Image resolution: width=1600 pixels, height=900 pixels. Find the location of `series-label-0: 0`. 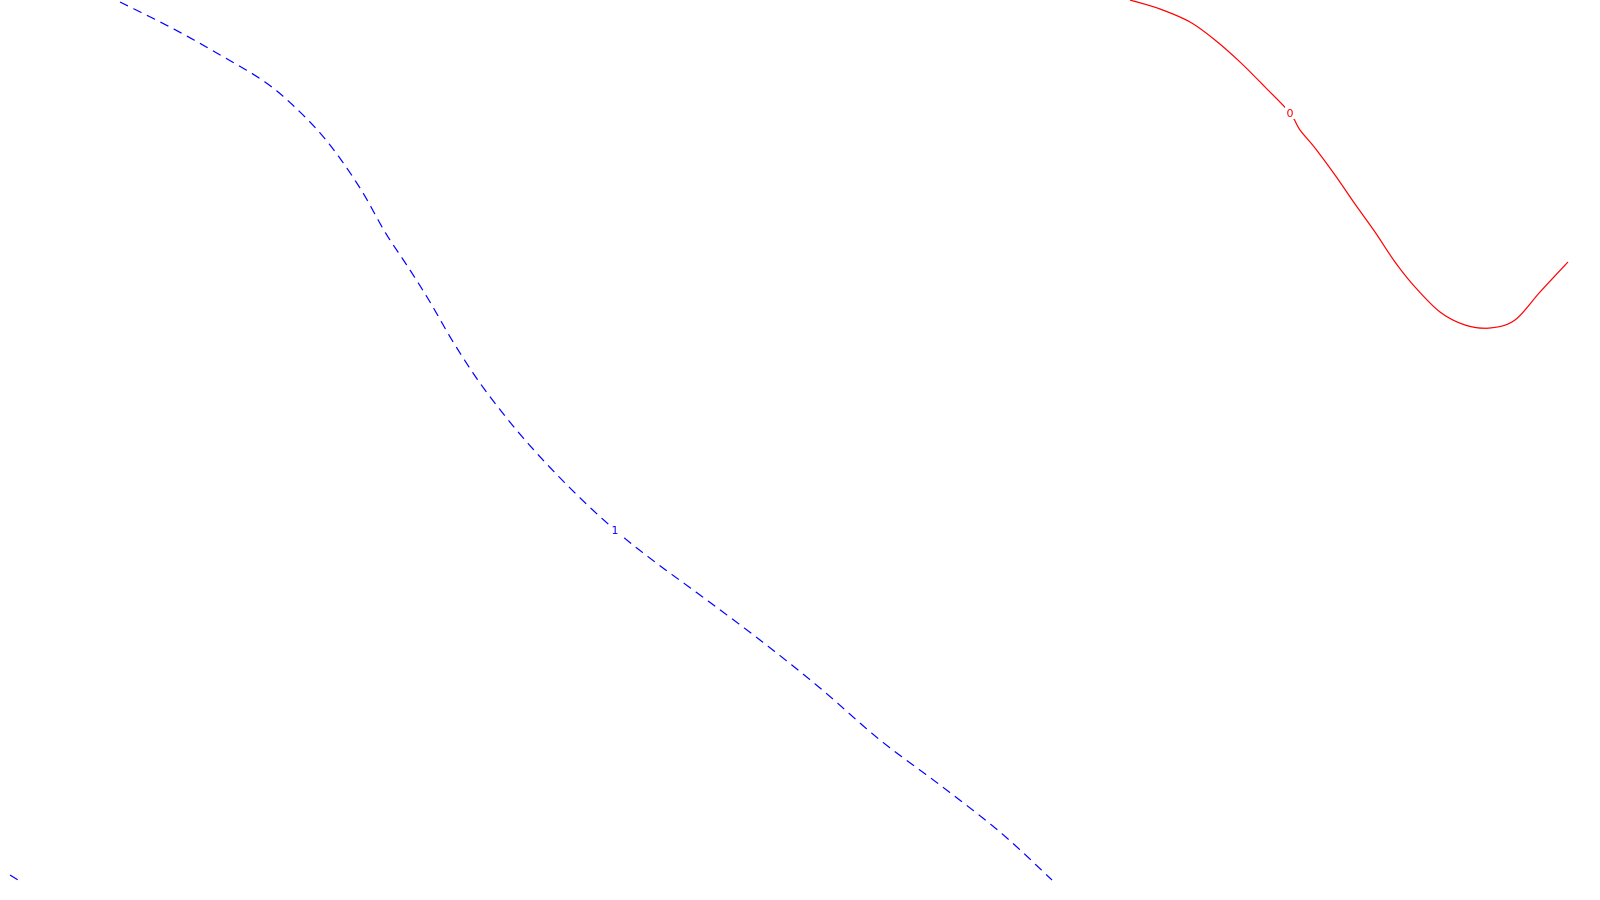

series-label-0: 0 is located at coordinates (1290, 113).